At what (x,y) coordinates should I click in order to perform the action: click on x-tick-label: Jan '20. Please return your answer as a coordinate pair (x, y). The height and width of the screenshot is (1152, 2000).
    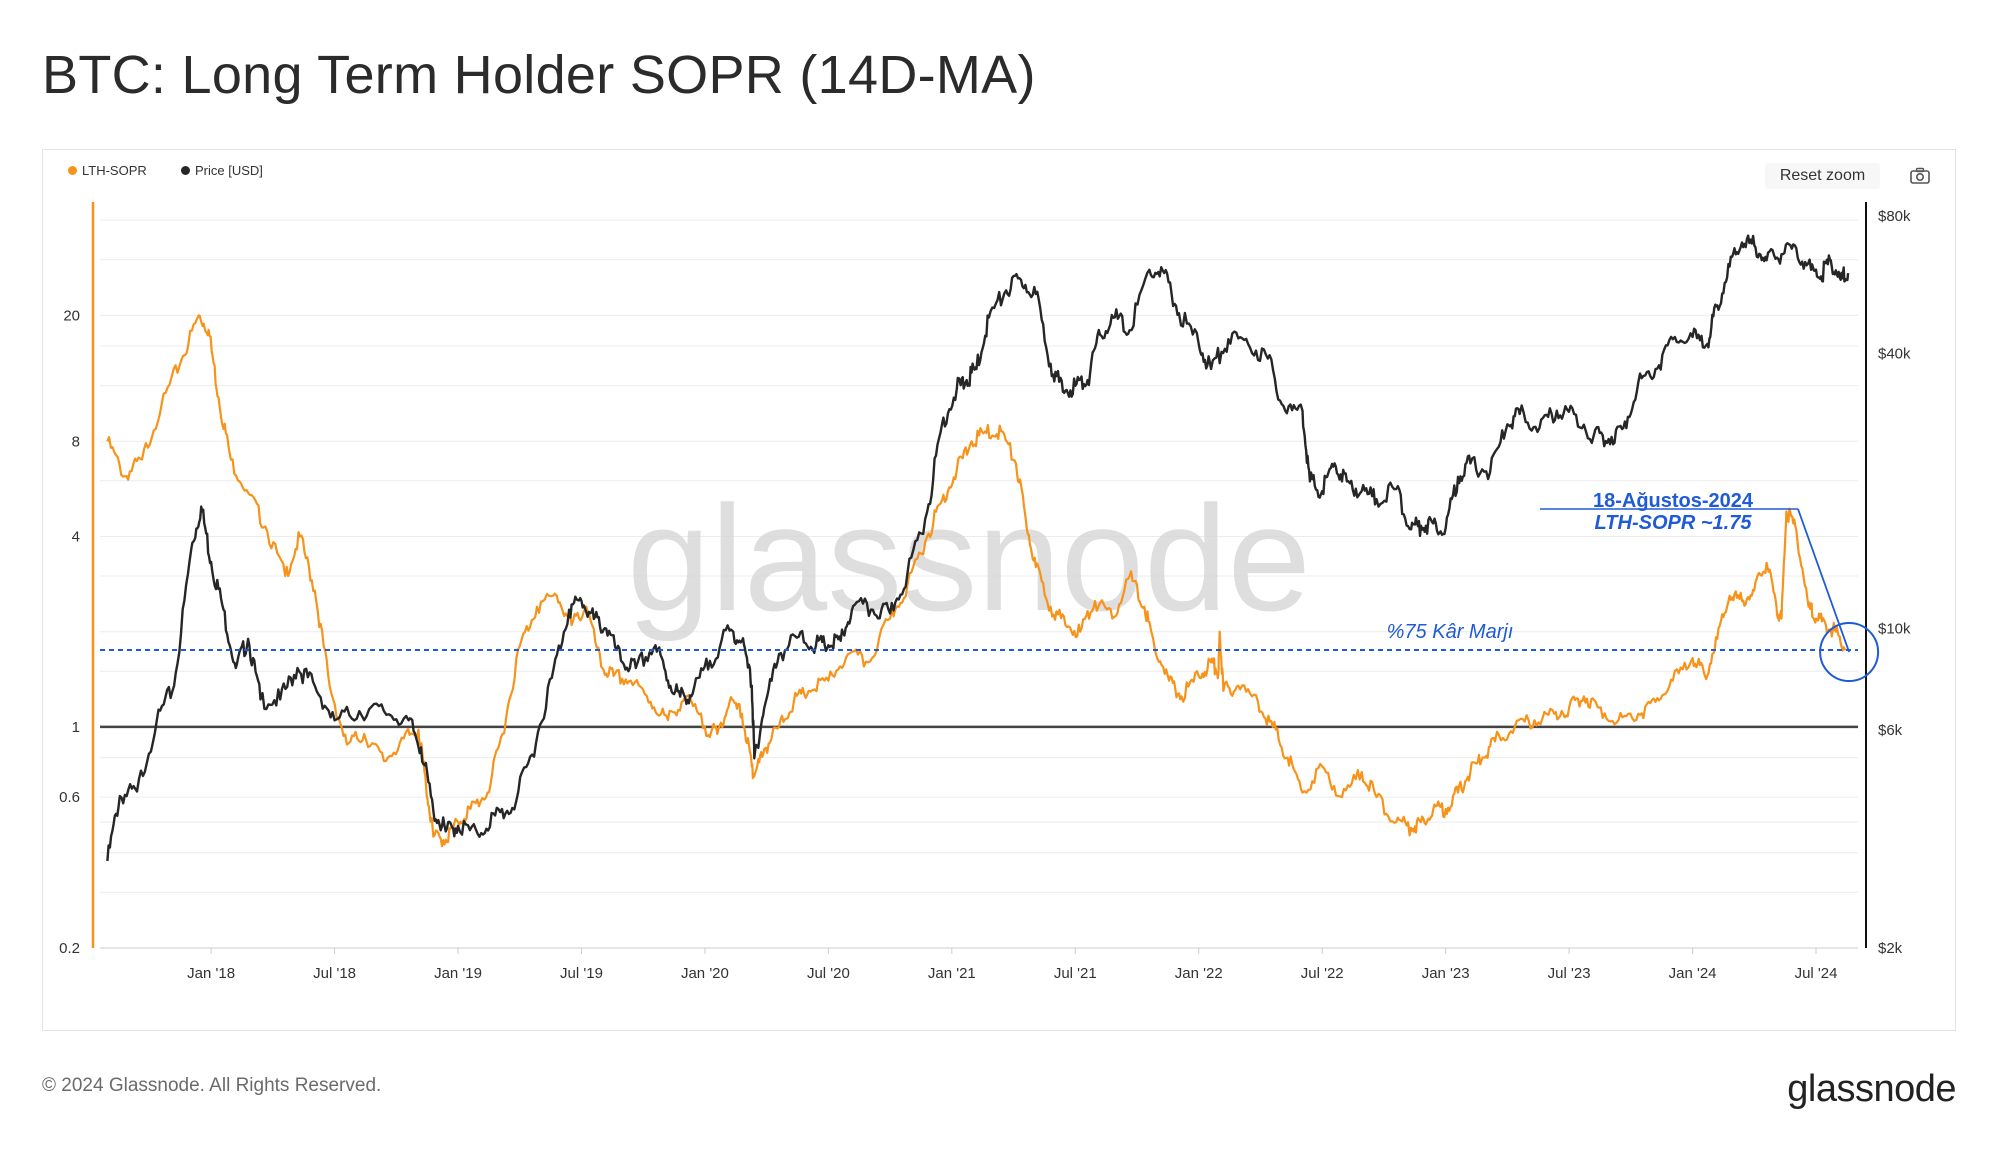
    Looking at the image, I should click on (705, 973).